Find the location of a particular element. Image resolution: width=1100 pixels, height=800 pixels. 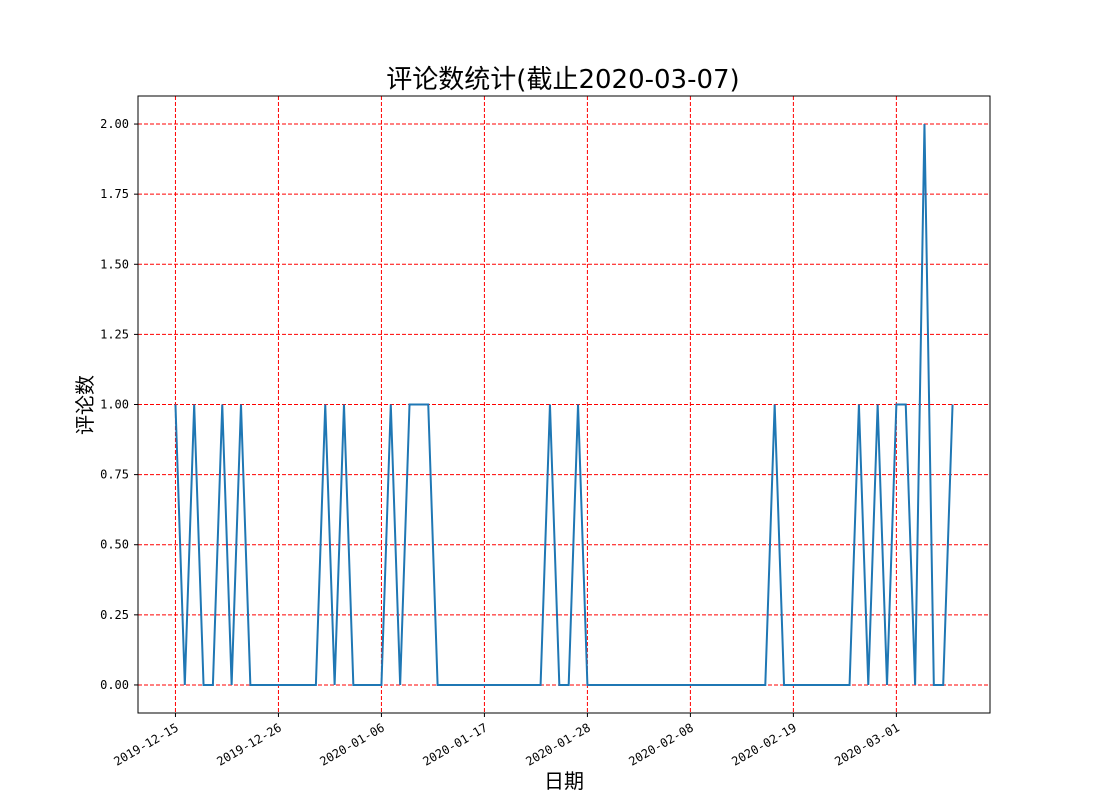

y-tick-label: 0.00 is located at coordinates (114, 685).